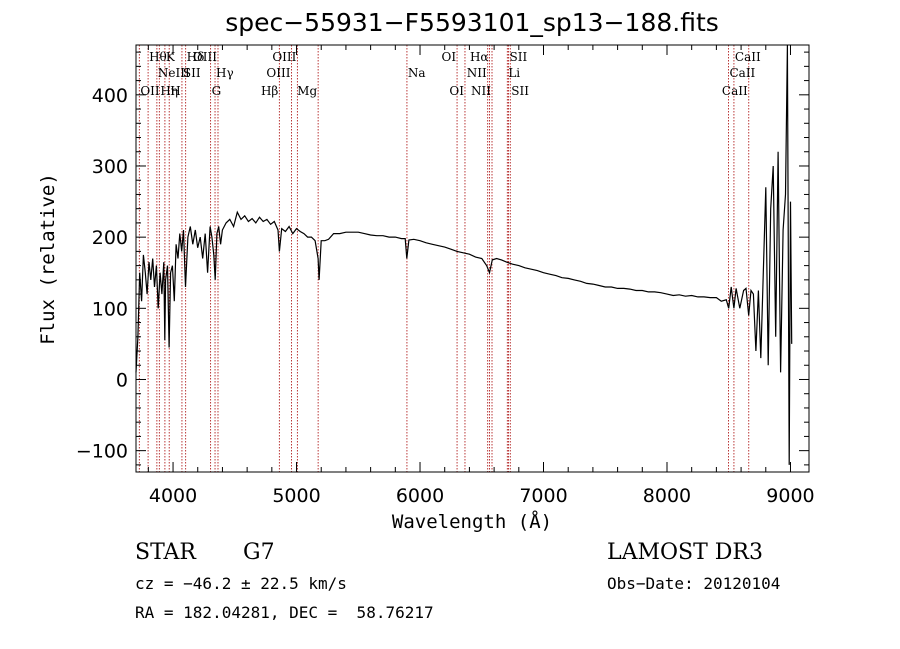  I want to click on y-tick-label: 300, so click(110, 167).